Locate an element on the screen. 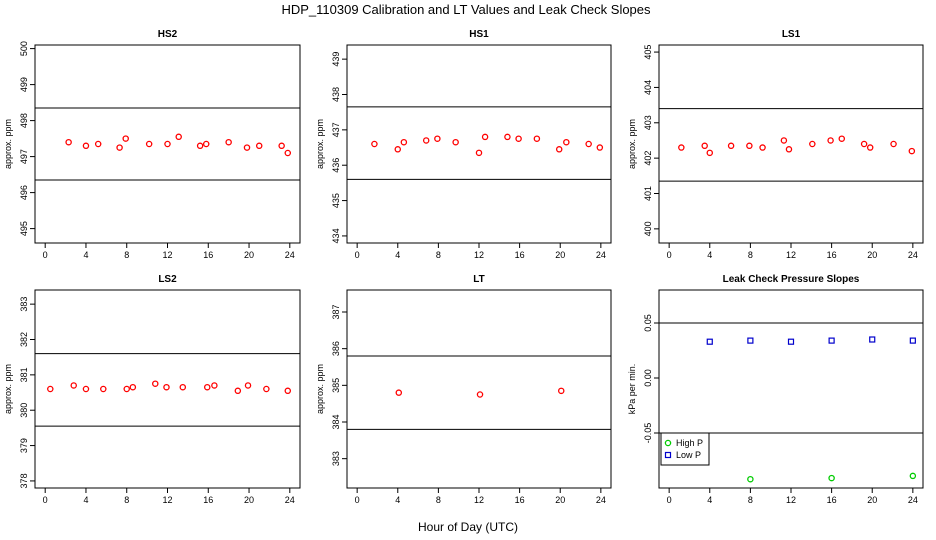  panel-title: Leak Check Pressure Slopes is located at coordinates (791, 279).